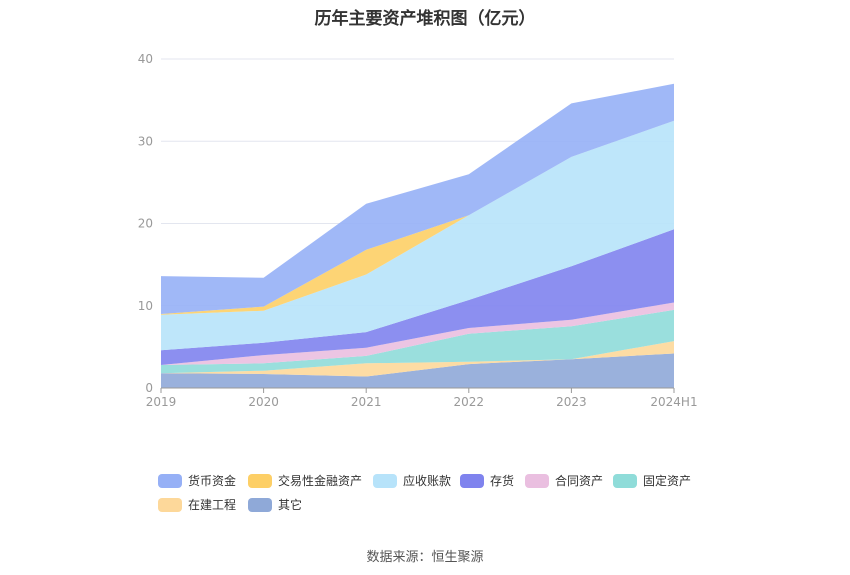  What do you see at coordinates (161, 402) in the screenshot?
I see `x-tick-label: 2019` at bounding box center [161, 402].